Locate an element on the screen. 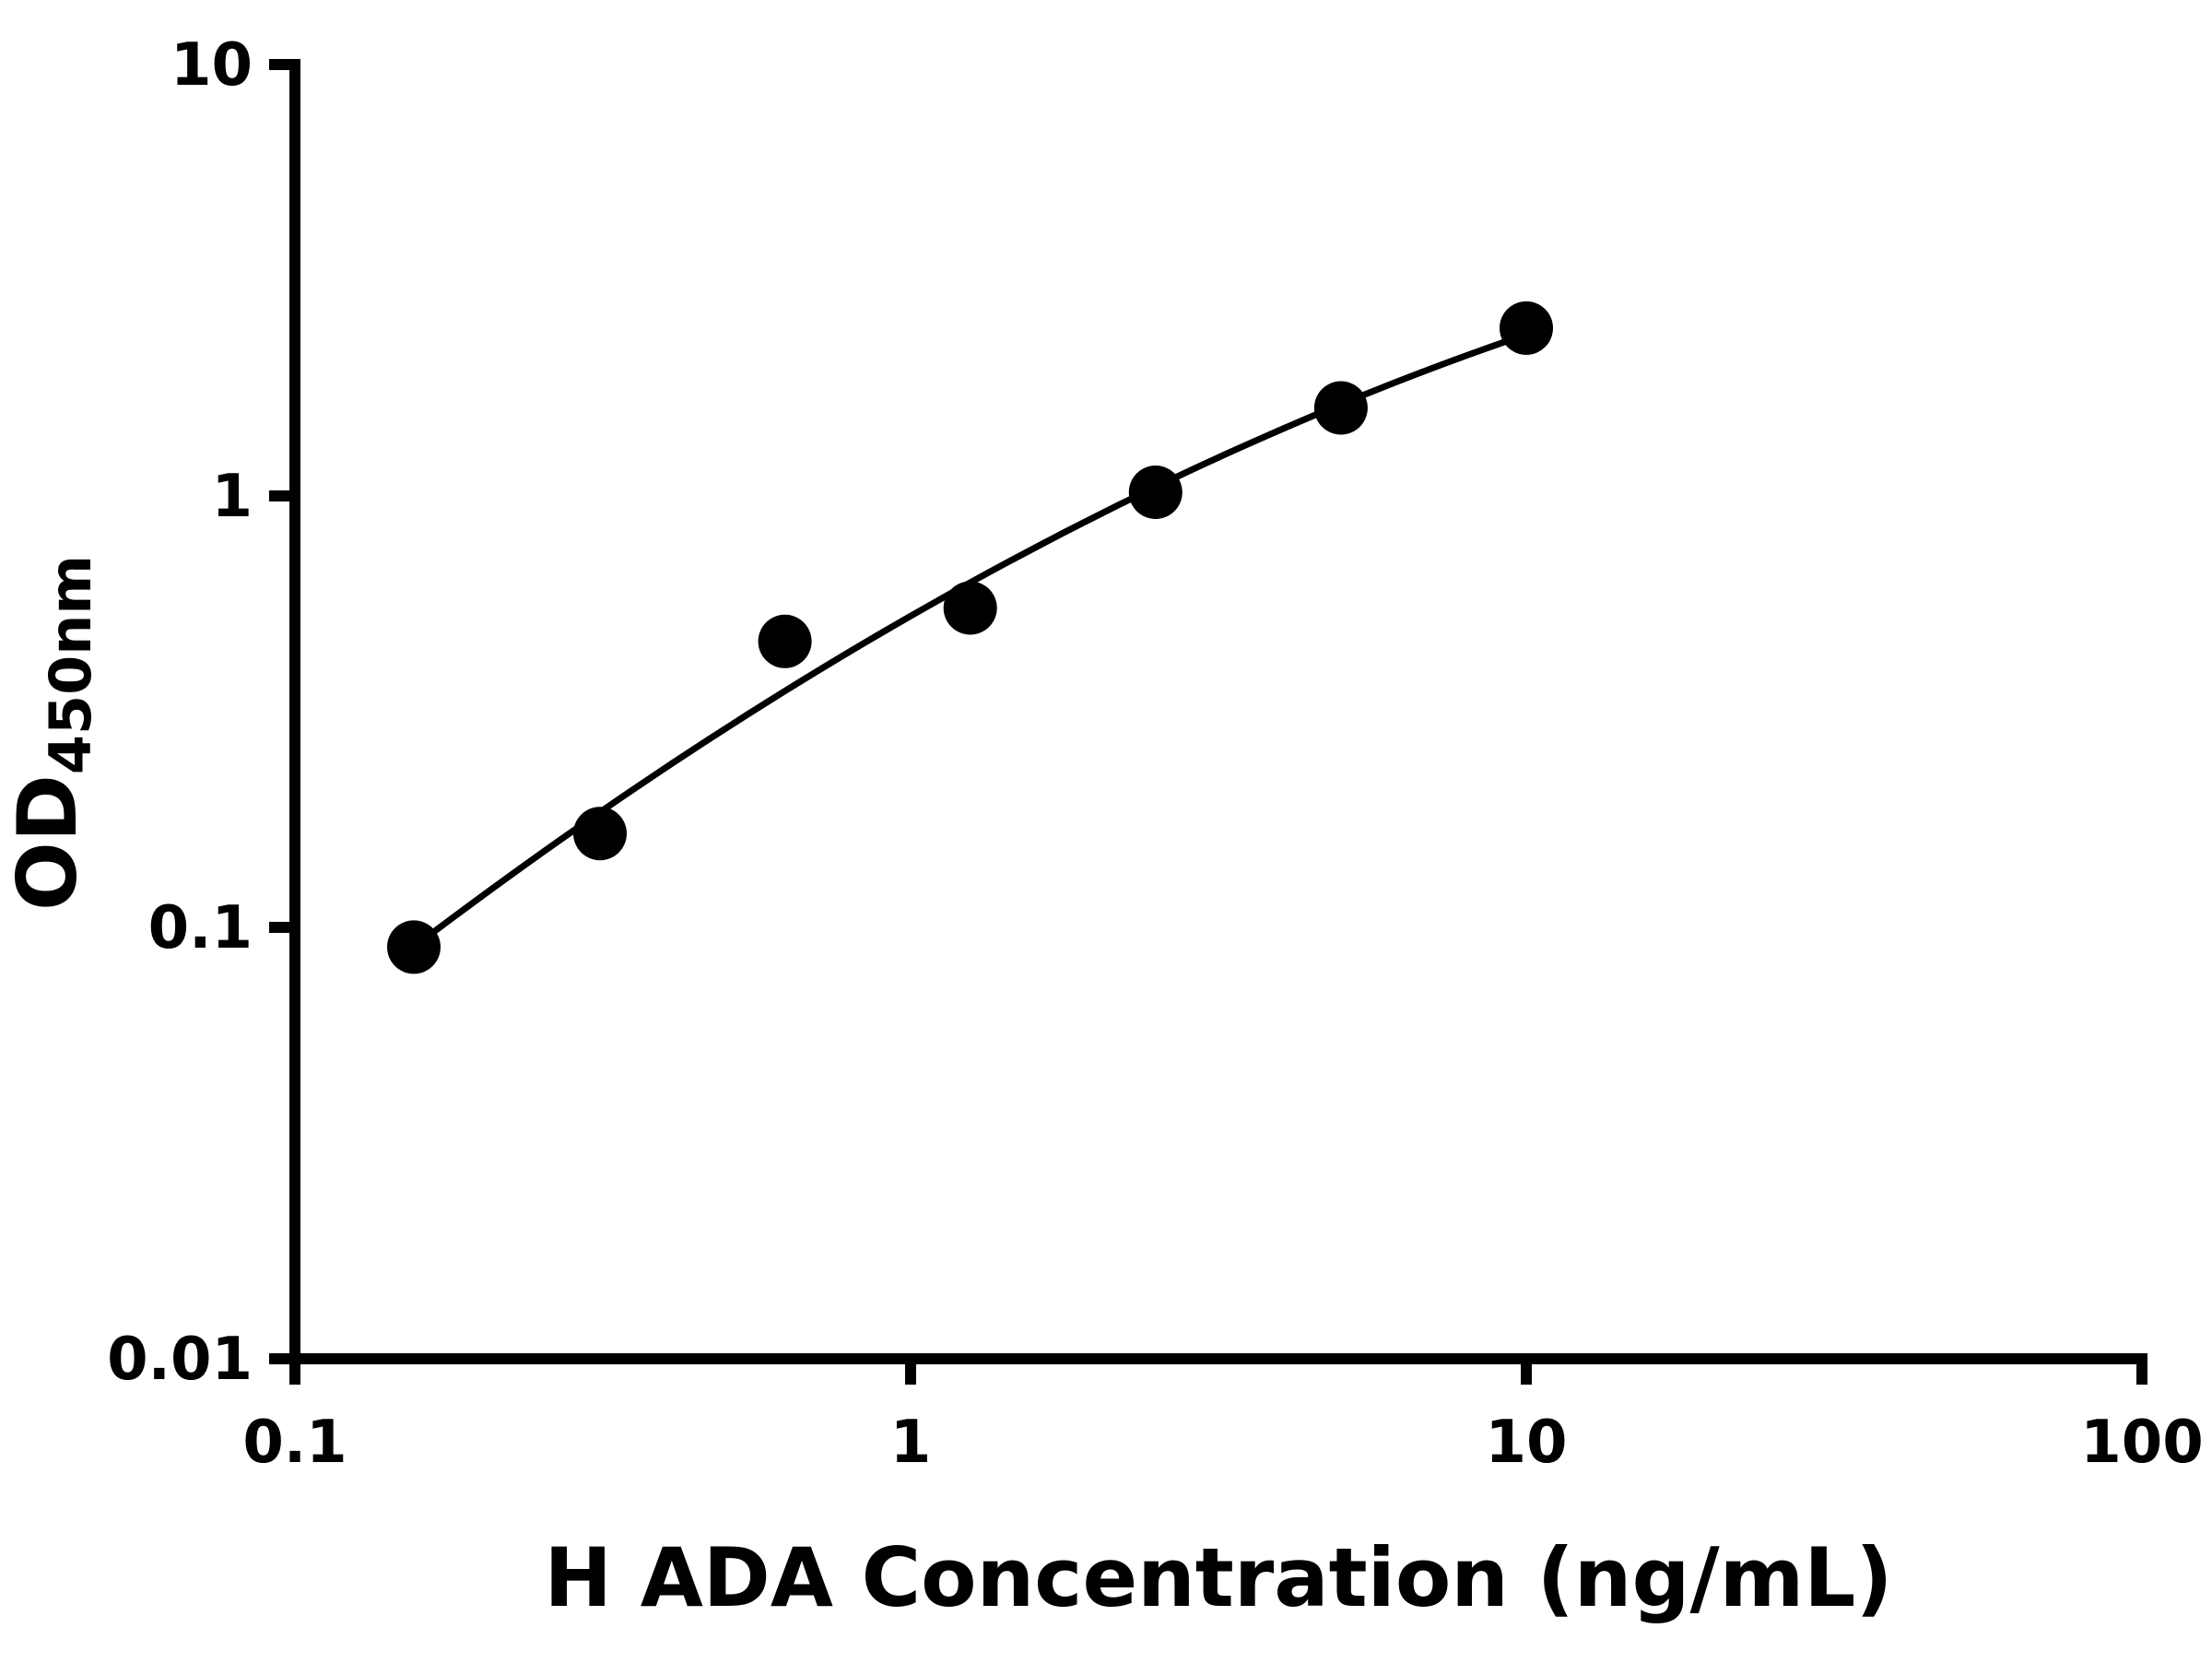 This screenshot has width=2212, height=1663. y-axis-title-main: OD is located at coordinates (47, 842).